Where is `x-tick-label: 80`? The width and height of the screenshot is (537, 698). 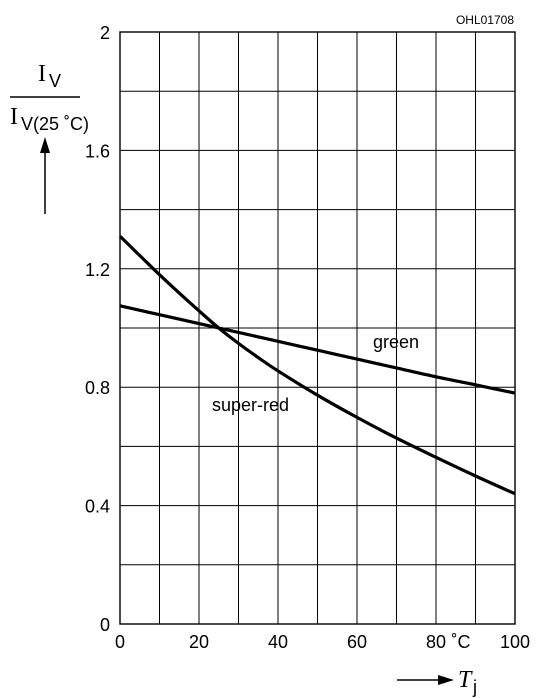 x-tick-label: 80 is located at coordinates (436, 642).